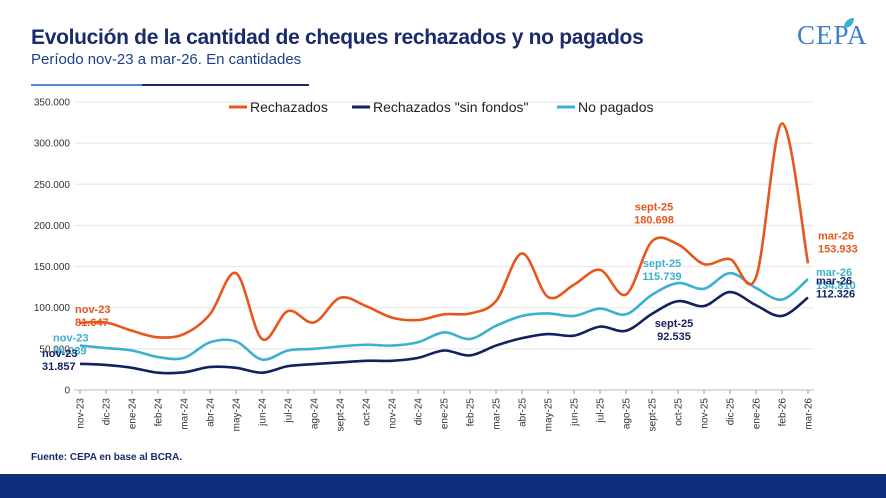  Describe the element at coordinates (52, 267) in the screenshot. I see `y-tick-label: 150.000` at that location.